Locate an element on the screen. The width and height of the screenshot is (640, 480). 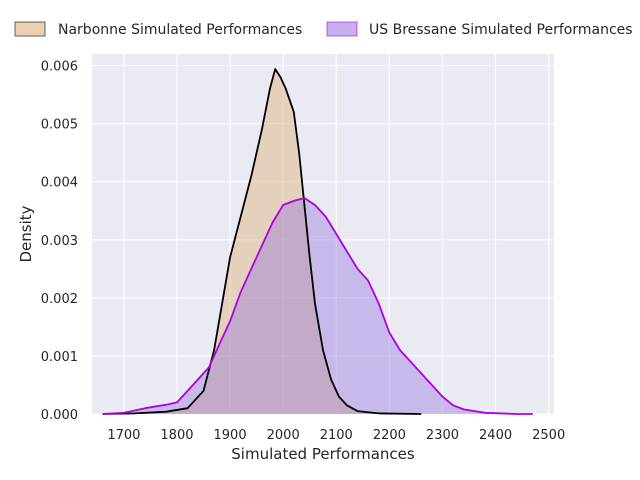
y-tick-label: 0.003 is located at coordinates (59, 241).